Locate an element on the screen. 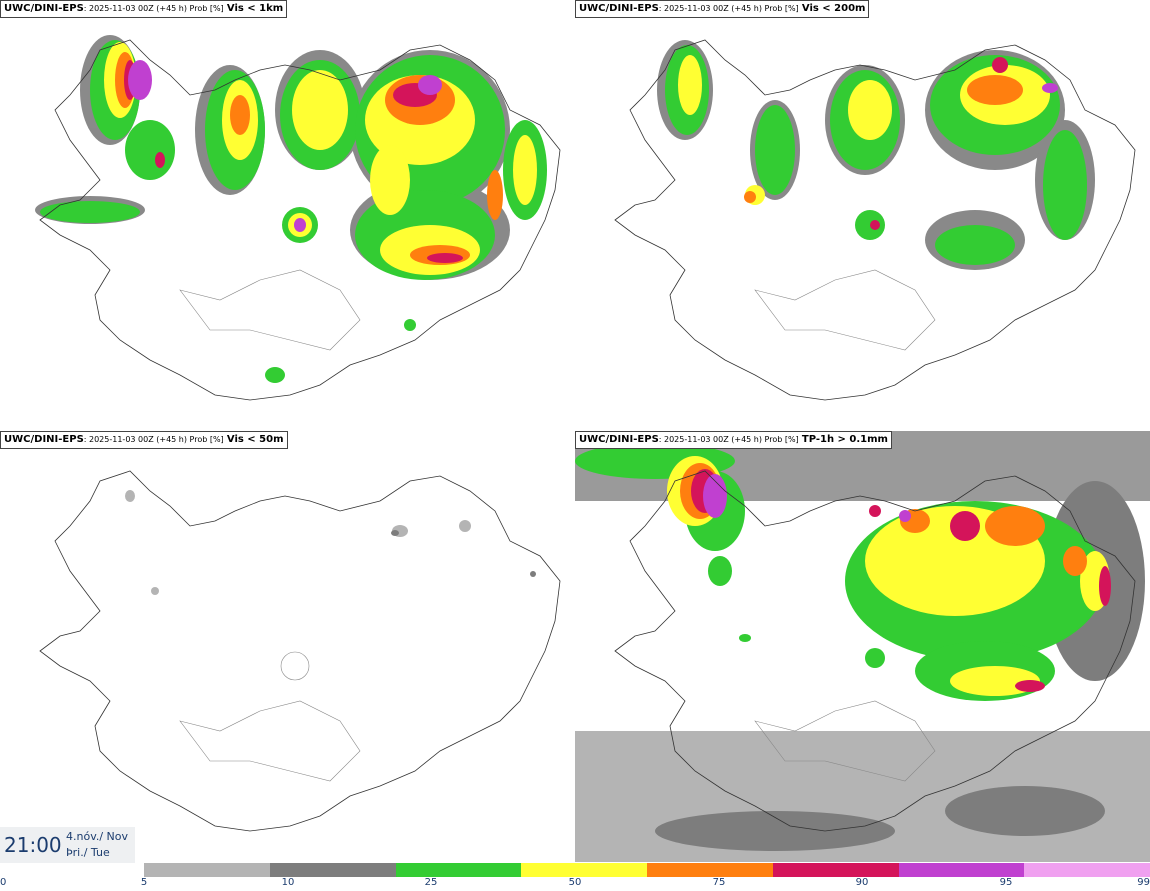  legend-tick: 25 is located at coordinates (431, 882).